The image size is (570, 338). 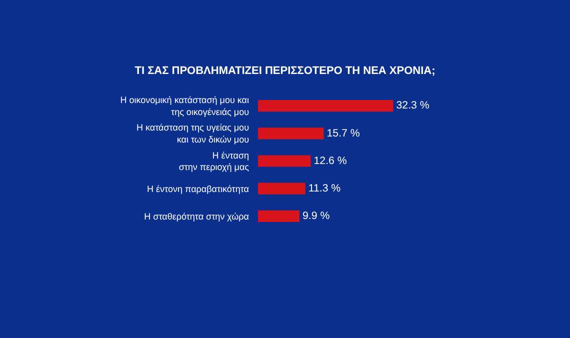 What do you see at coordinates (214, 161) in the screenshot?
I see `y-tick-label: Η ένταση στην περιοχή μας` at bounding box center [214, 161].